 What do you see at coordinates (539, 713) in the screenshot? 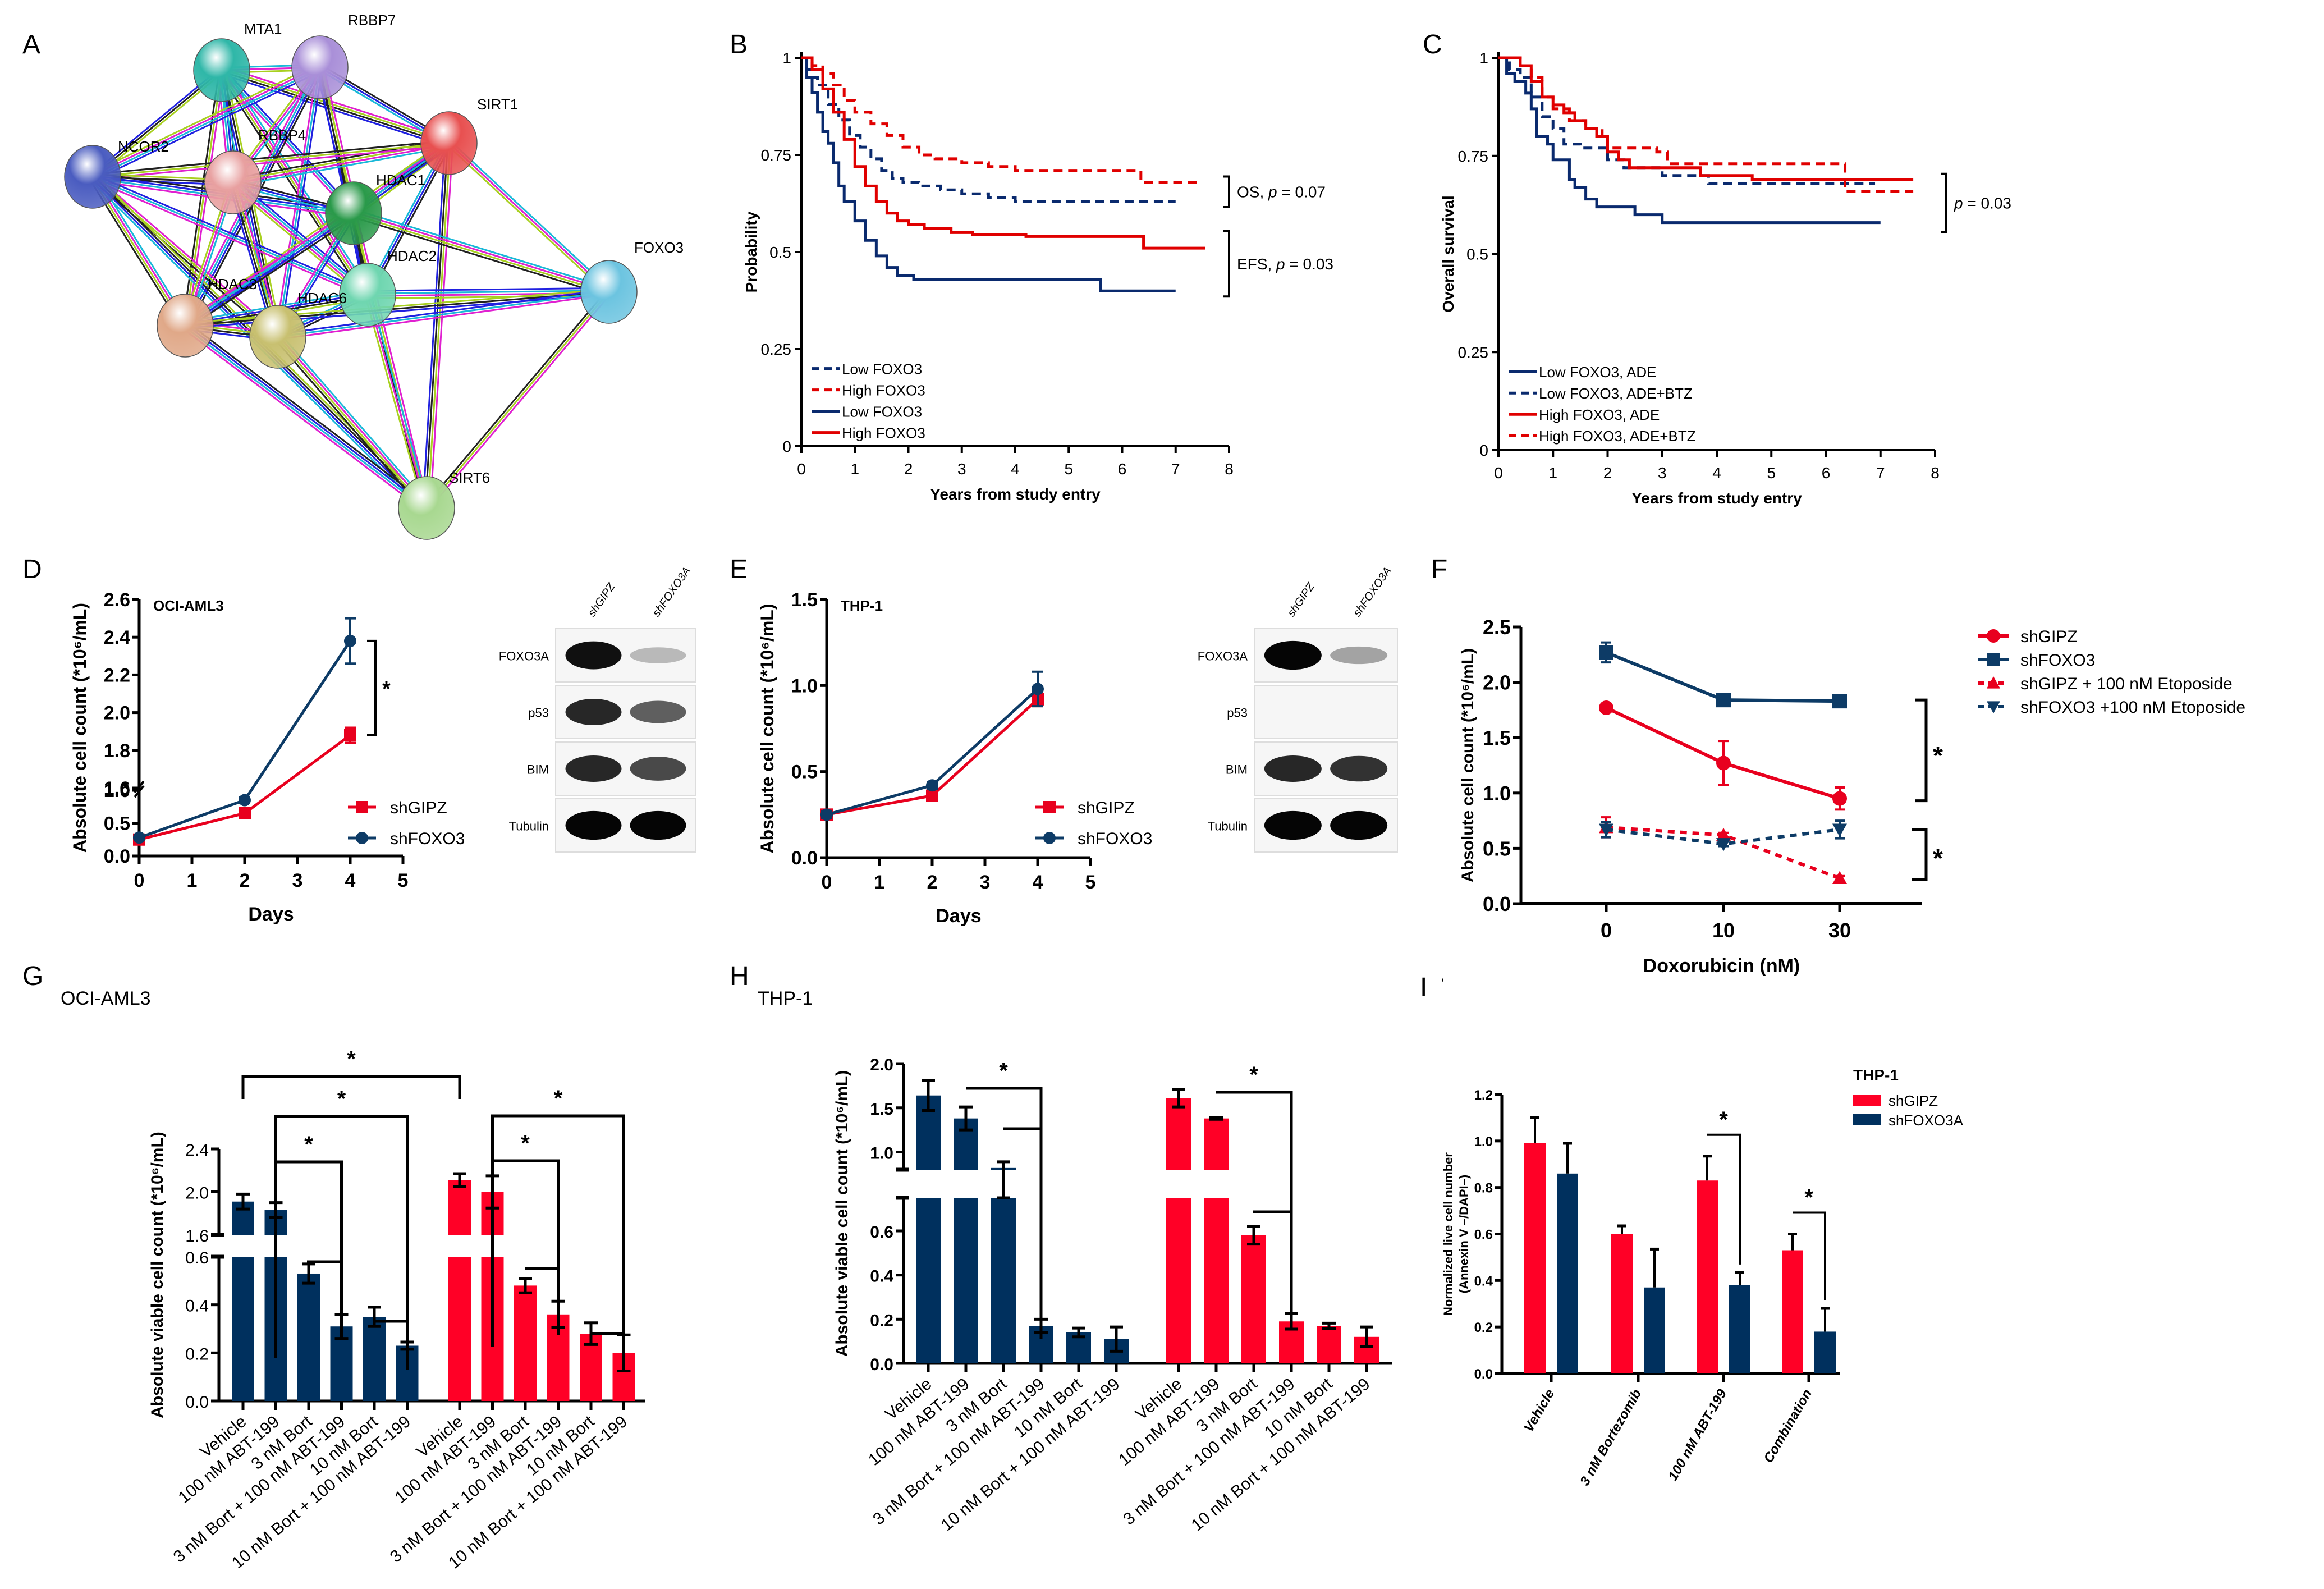
I see `blot-row-label-p53: p53` at bounding box center [539, 713].